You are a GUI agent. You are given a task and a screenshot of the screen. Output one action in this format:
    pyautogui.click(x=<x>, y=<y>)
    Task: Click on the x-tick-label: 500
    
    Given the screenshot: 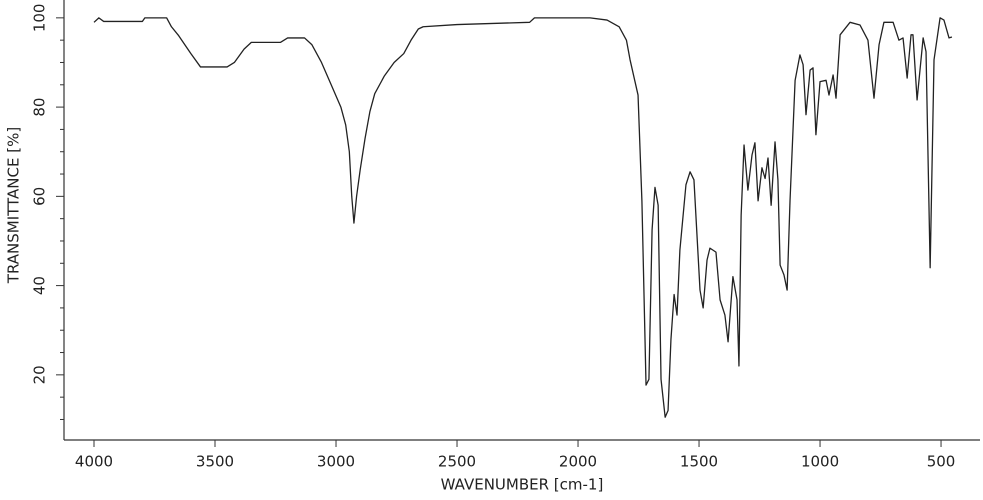 What is the action you would take?
    pyautogui.click(x=941, y=462)
    